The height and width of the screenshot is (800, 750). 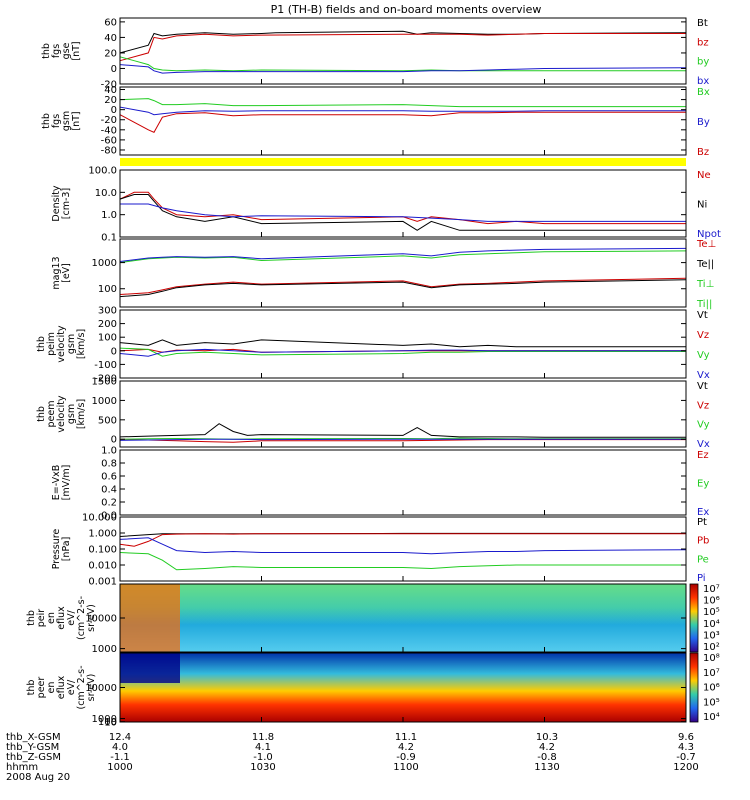 I want to click on x-row-value: 1000, so click(x=119, y=767).